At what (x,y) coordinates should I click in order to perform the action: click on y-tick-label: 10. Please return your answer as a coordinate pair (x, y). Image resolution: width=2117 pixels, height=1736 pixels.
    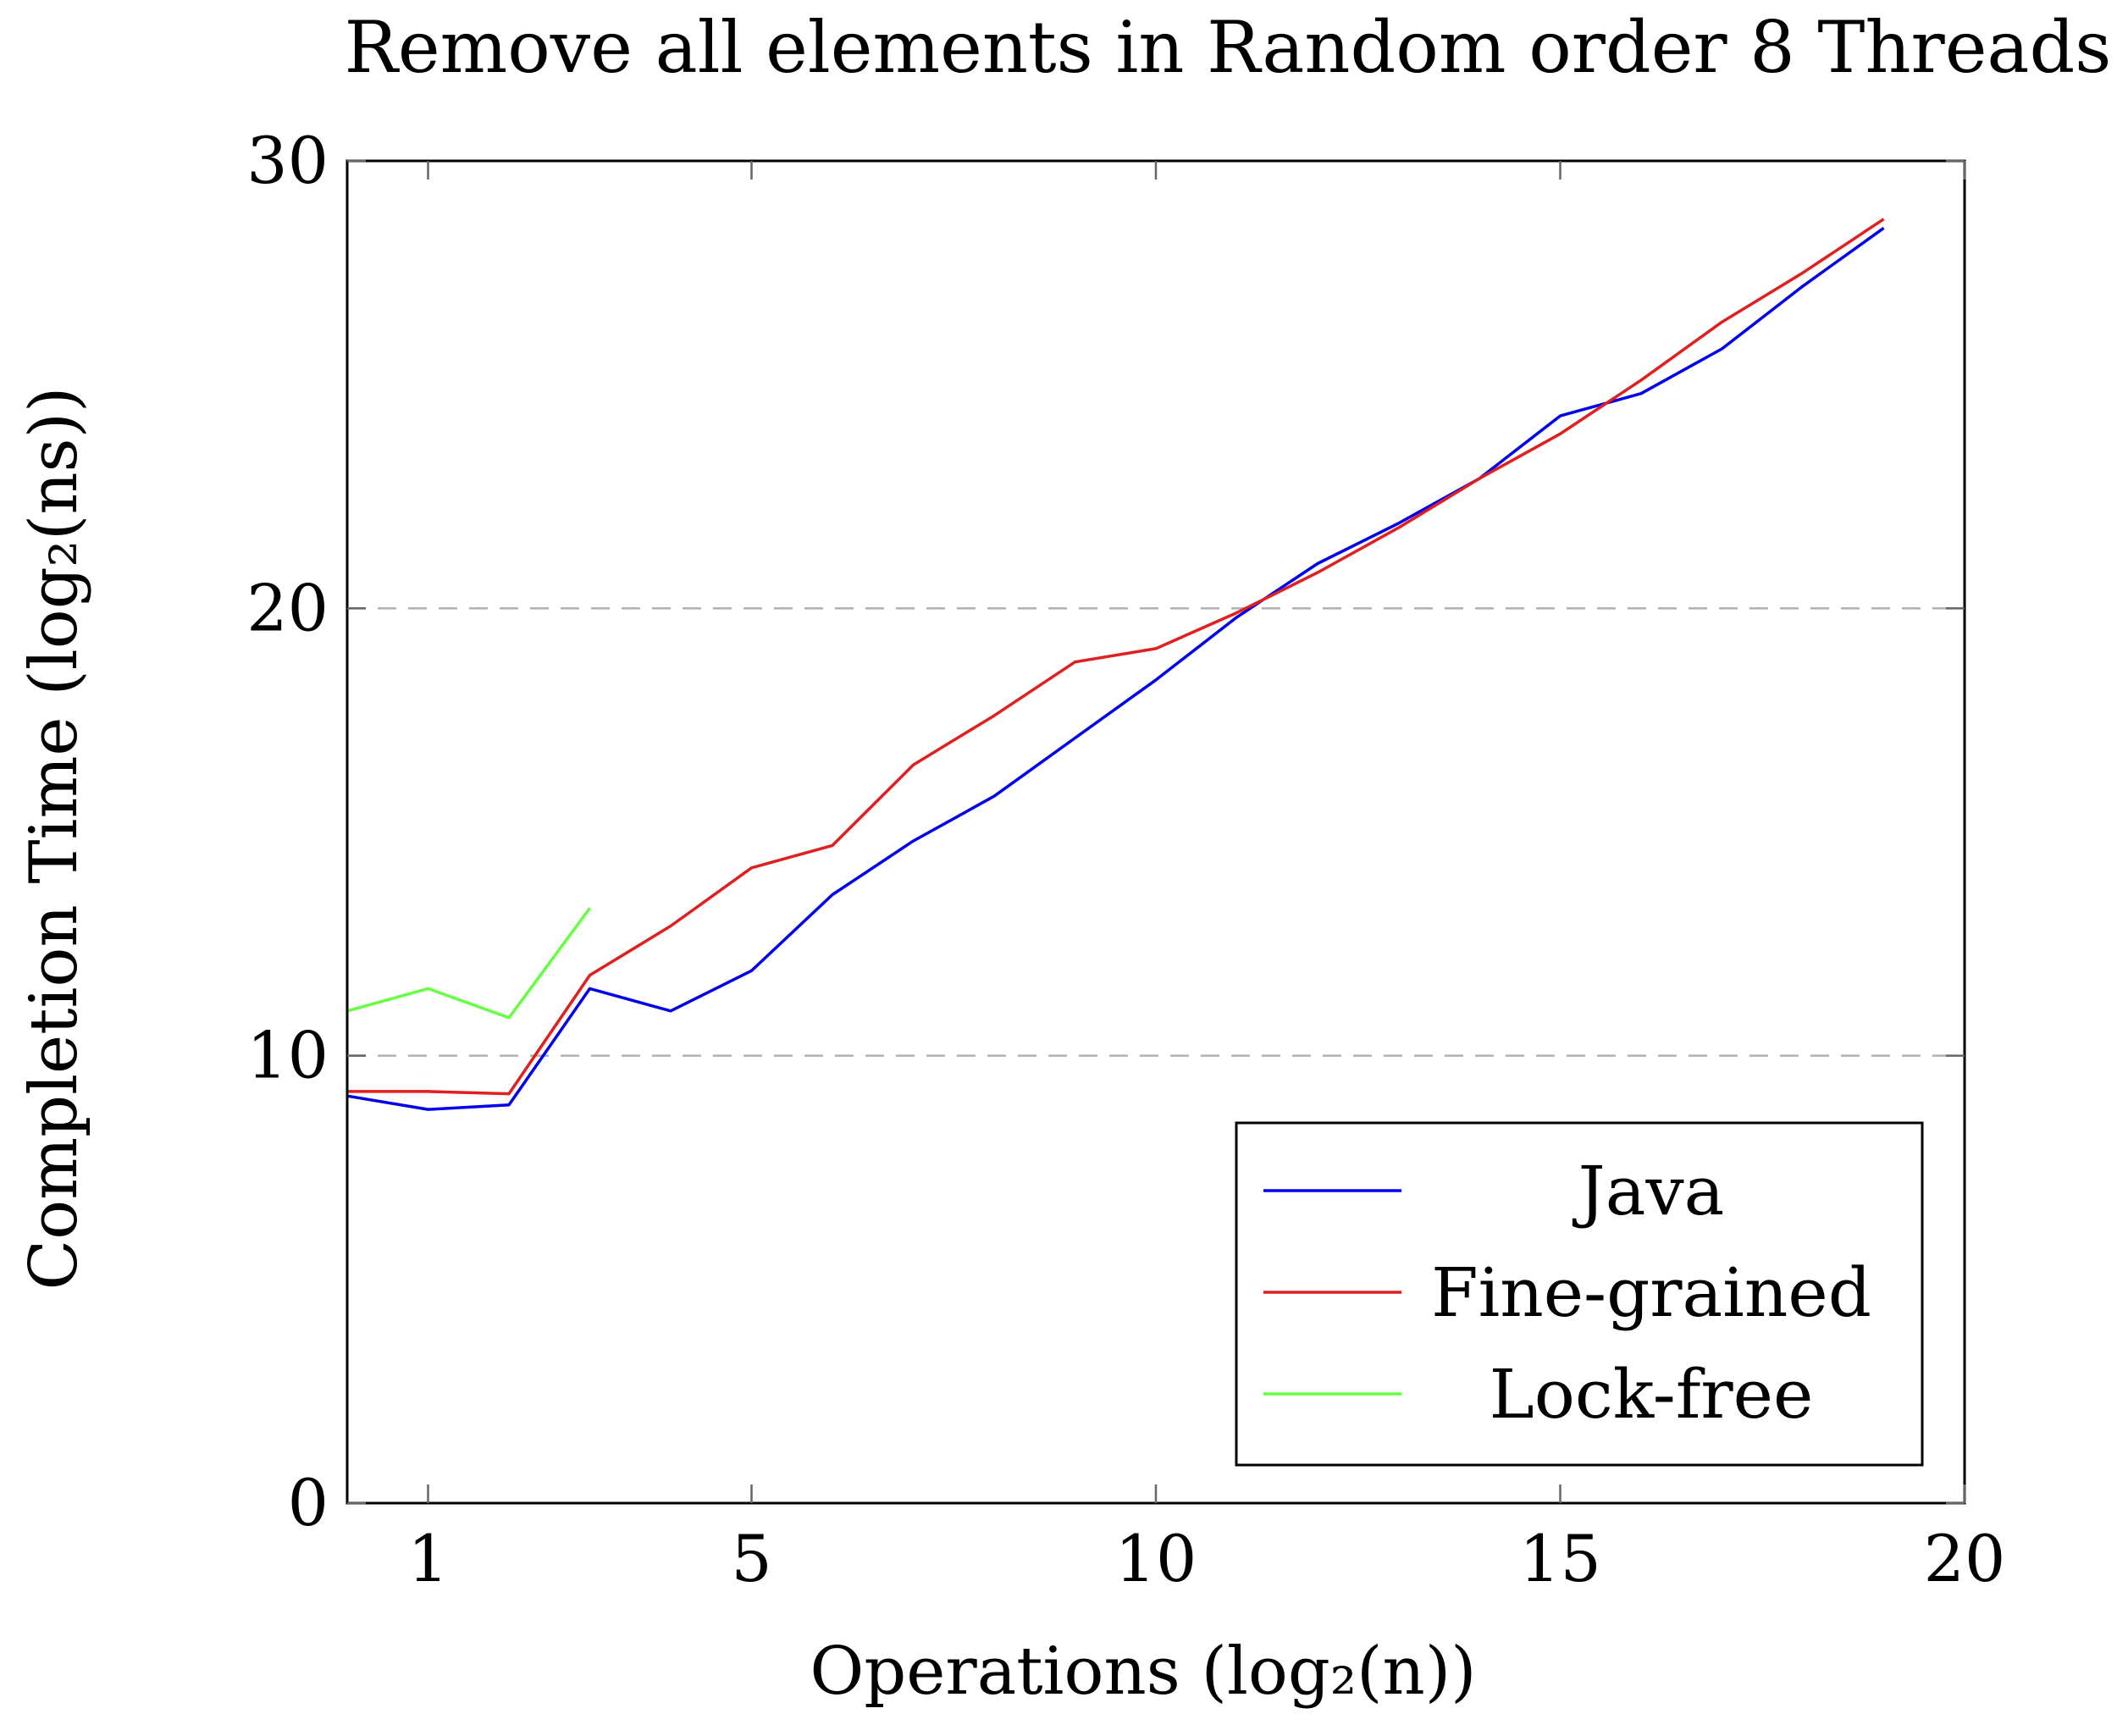
    Looking at the image, I should click on (287, 1055).